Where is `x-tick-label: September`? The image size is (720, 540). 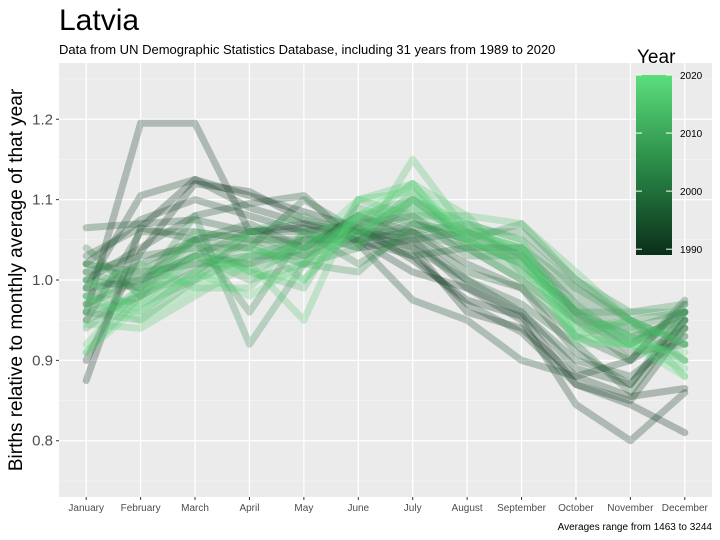 x-tick-label: September is located at coordinates (522, 508).